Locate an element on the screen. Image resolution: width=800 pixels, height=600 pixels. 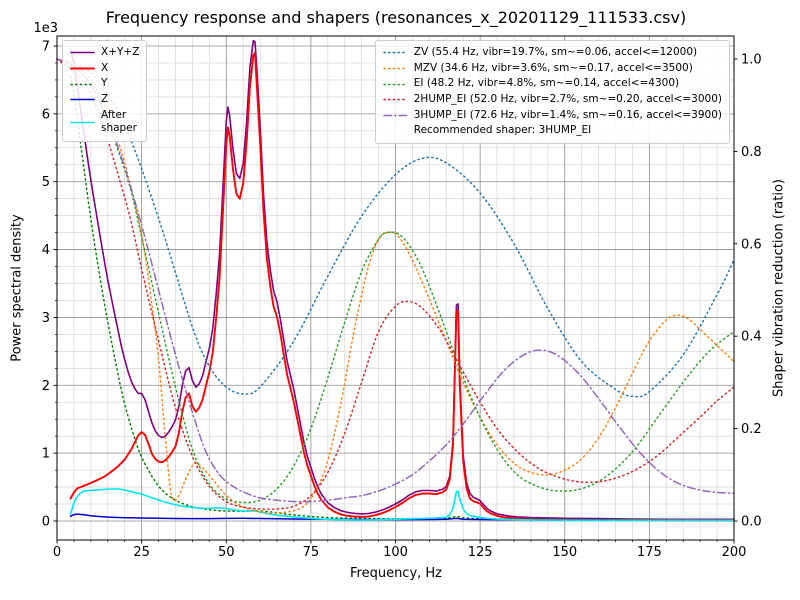
svg-text: 75 is located at coordinates (311, 552).